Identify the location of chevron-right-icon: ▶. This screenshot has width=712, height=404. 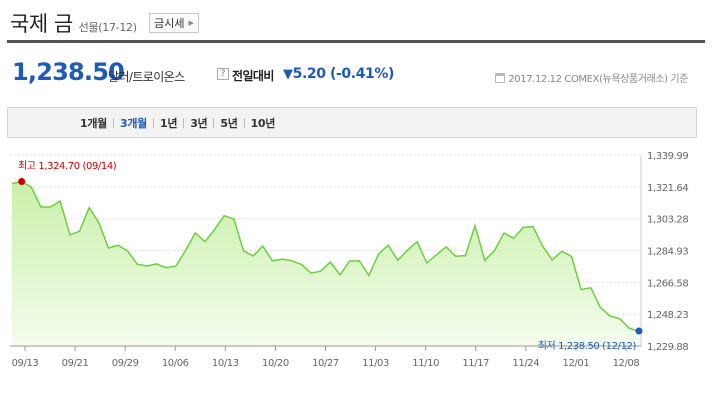
(191, 23).